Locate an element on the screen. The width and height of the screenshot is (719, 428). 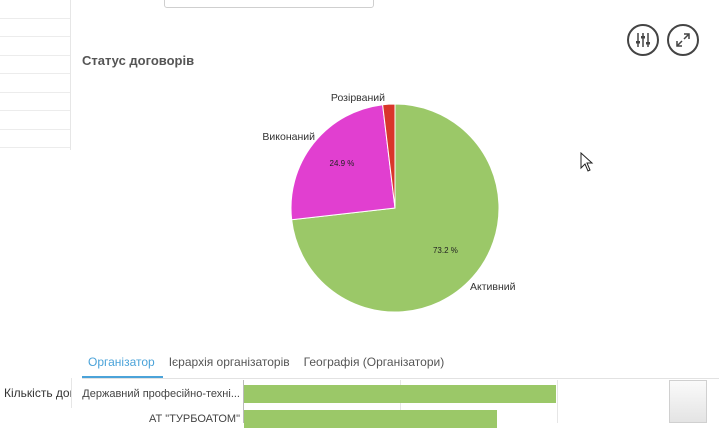
sliders-icon is located at coordinates (643, 40).